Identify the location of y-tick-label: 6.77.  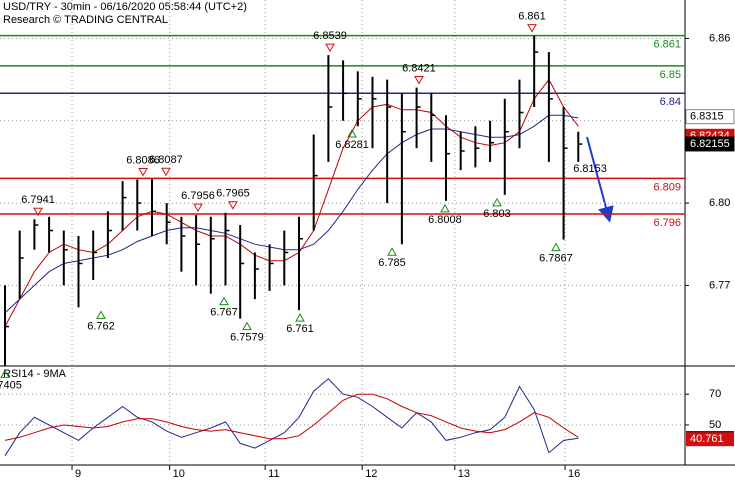
(719, 285).